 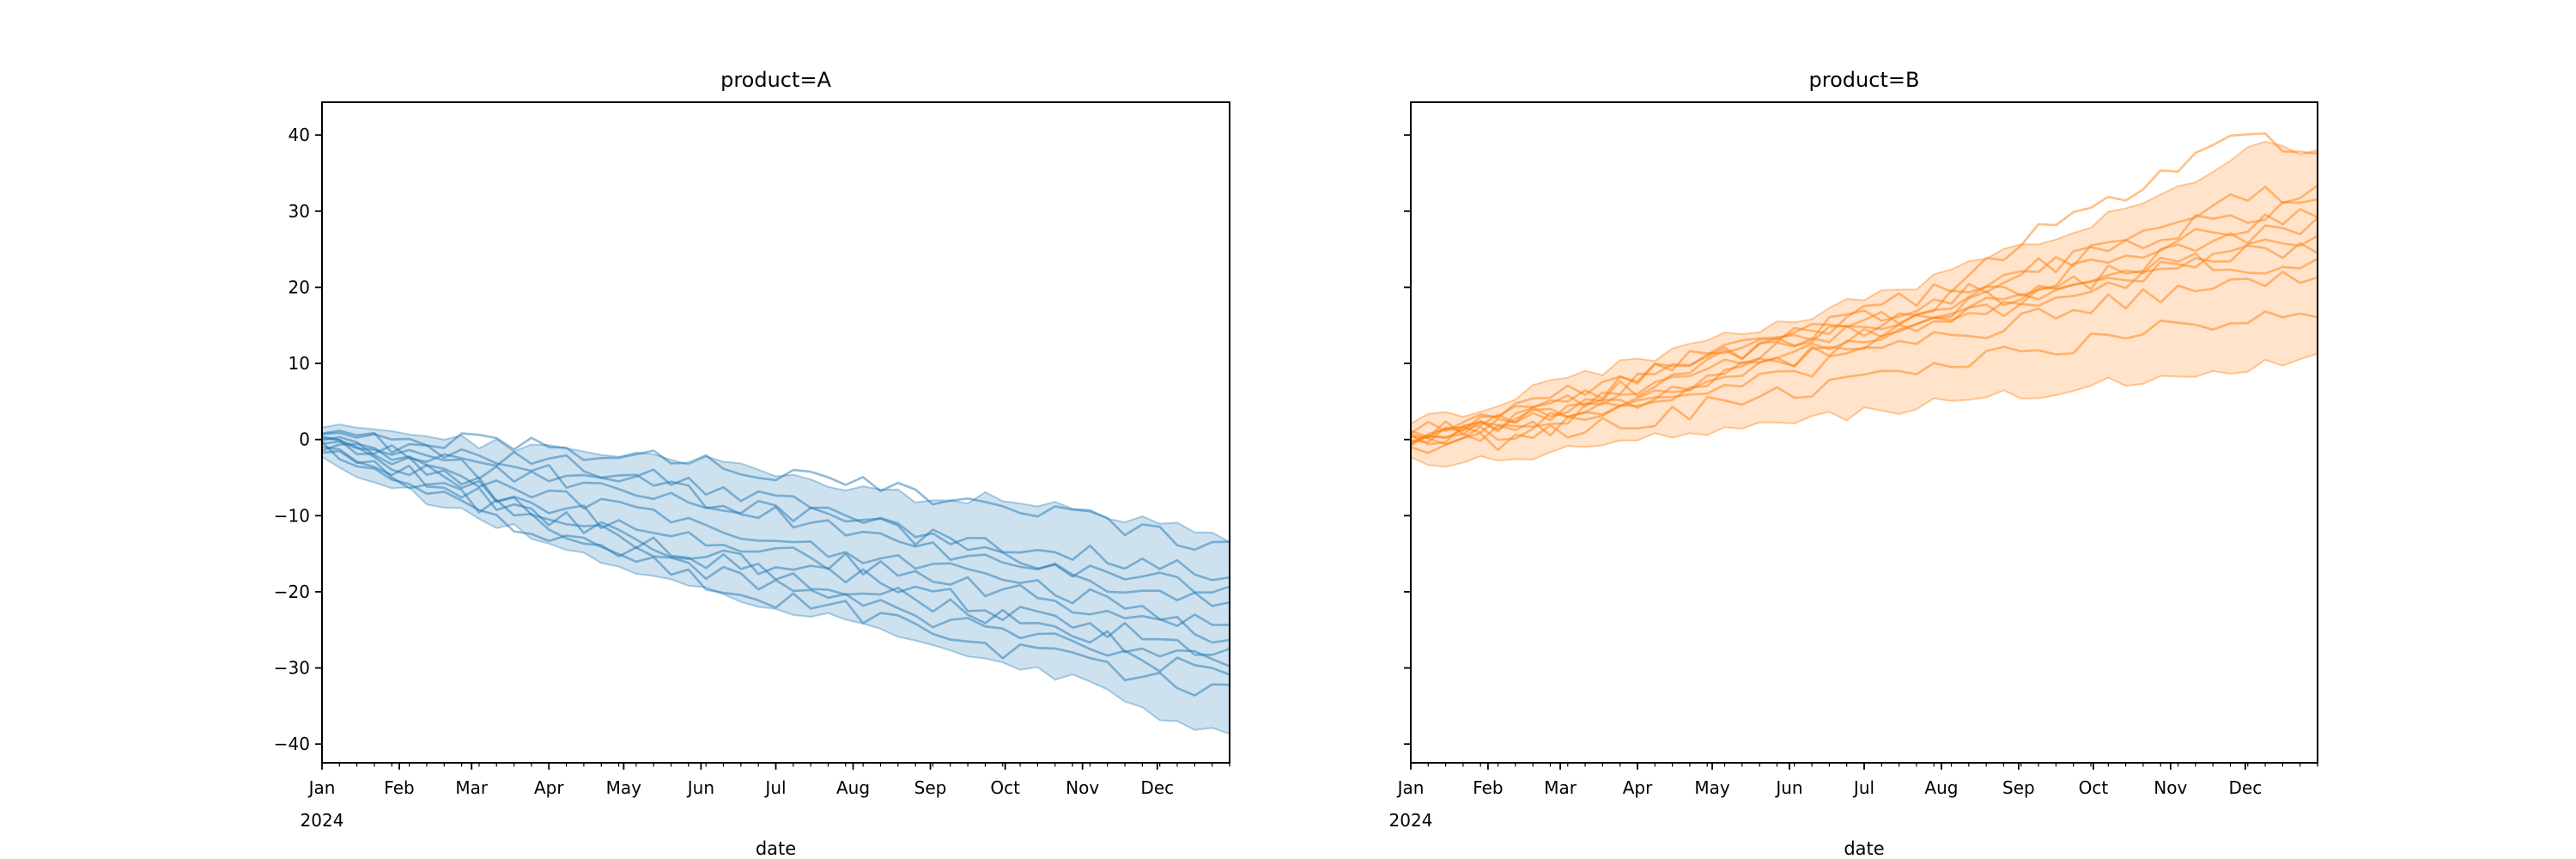 What do you see at coordinates (1865, 80) in the screenshot?
I see `panel-title: product=B` at bounding box center [1865, 80].